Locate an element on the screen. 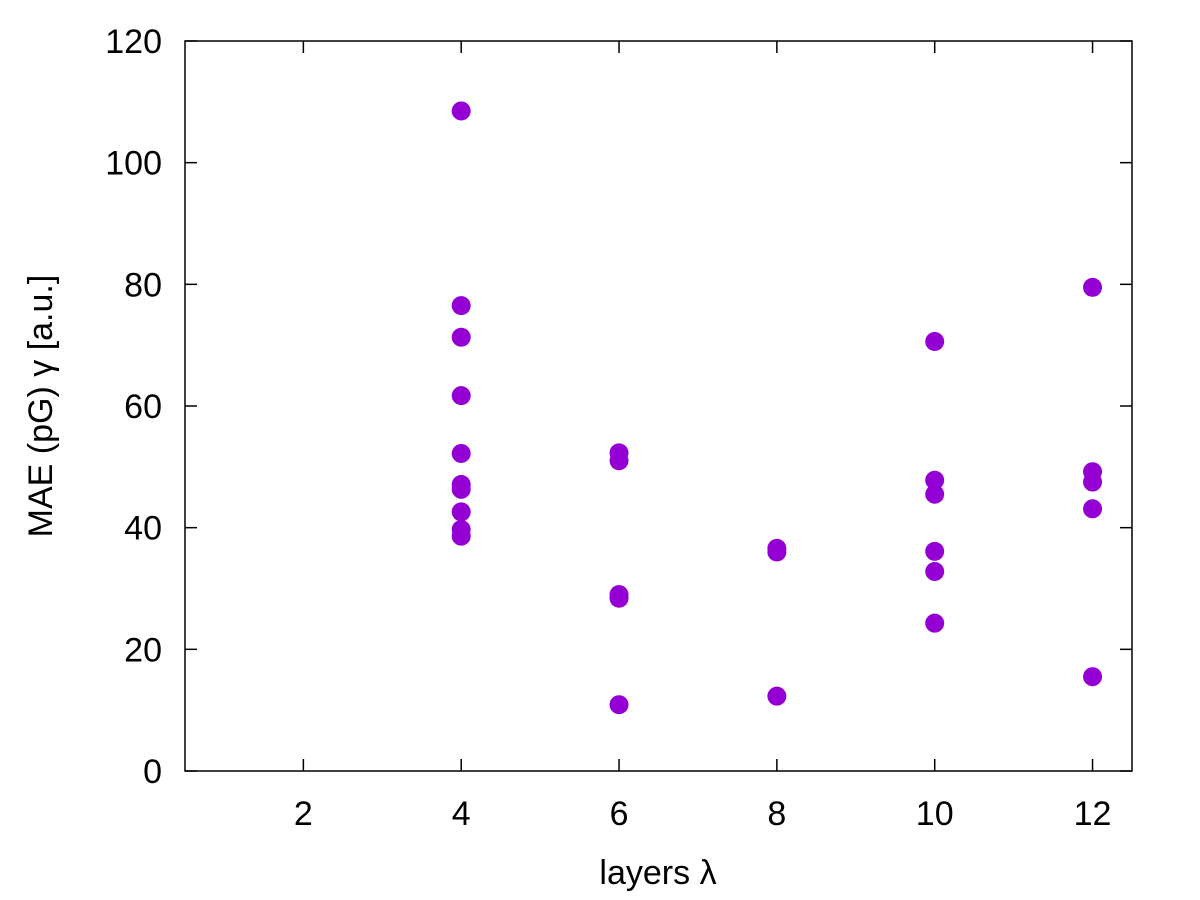 The width and height of the screenshot is (1200, 900). x-tick-label: 12 is located at coordinates (1093, 814).